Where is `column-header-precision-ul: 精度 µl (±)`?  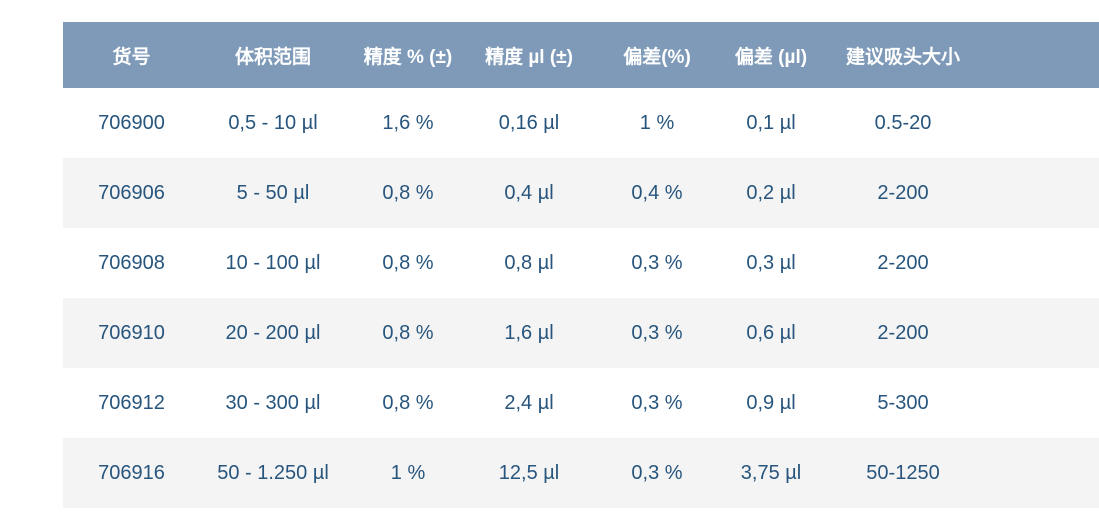
column-header-precision-ul: 精度 µl (±) is located at coordinates (529, 55).